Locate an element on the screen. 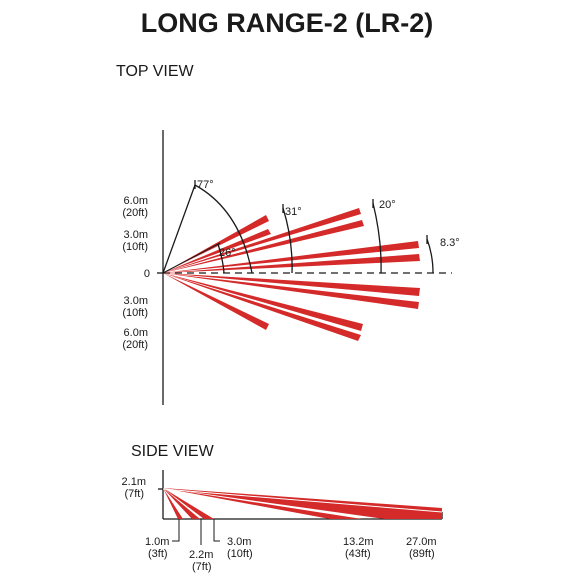 Image resolution: width=574 pixels, height=574 pixels. distance-label-3m: (10ft) is located at coordinates (240, 554).